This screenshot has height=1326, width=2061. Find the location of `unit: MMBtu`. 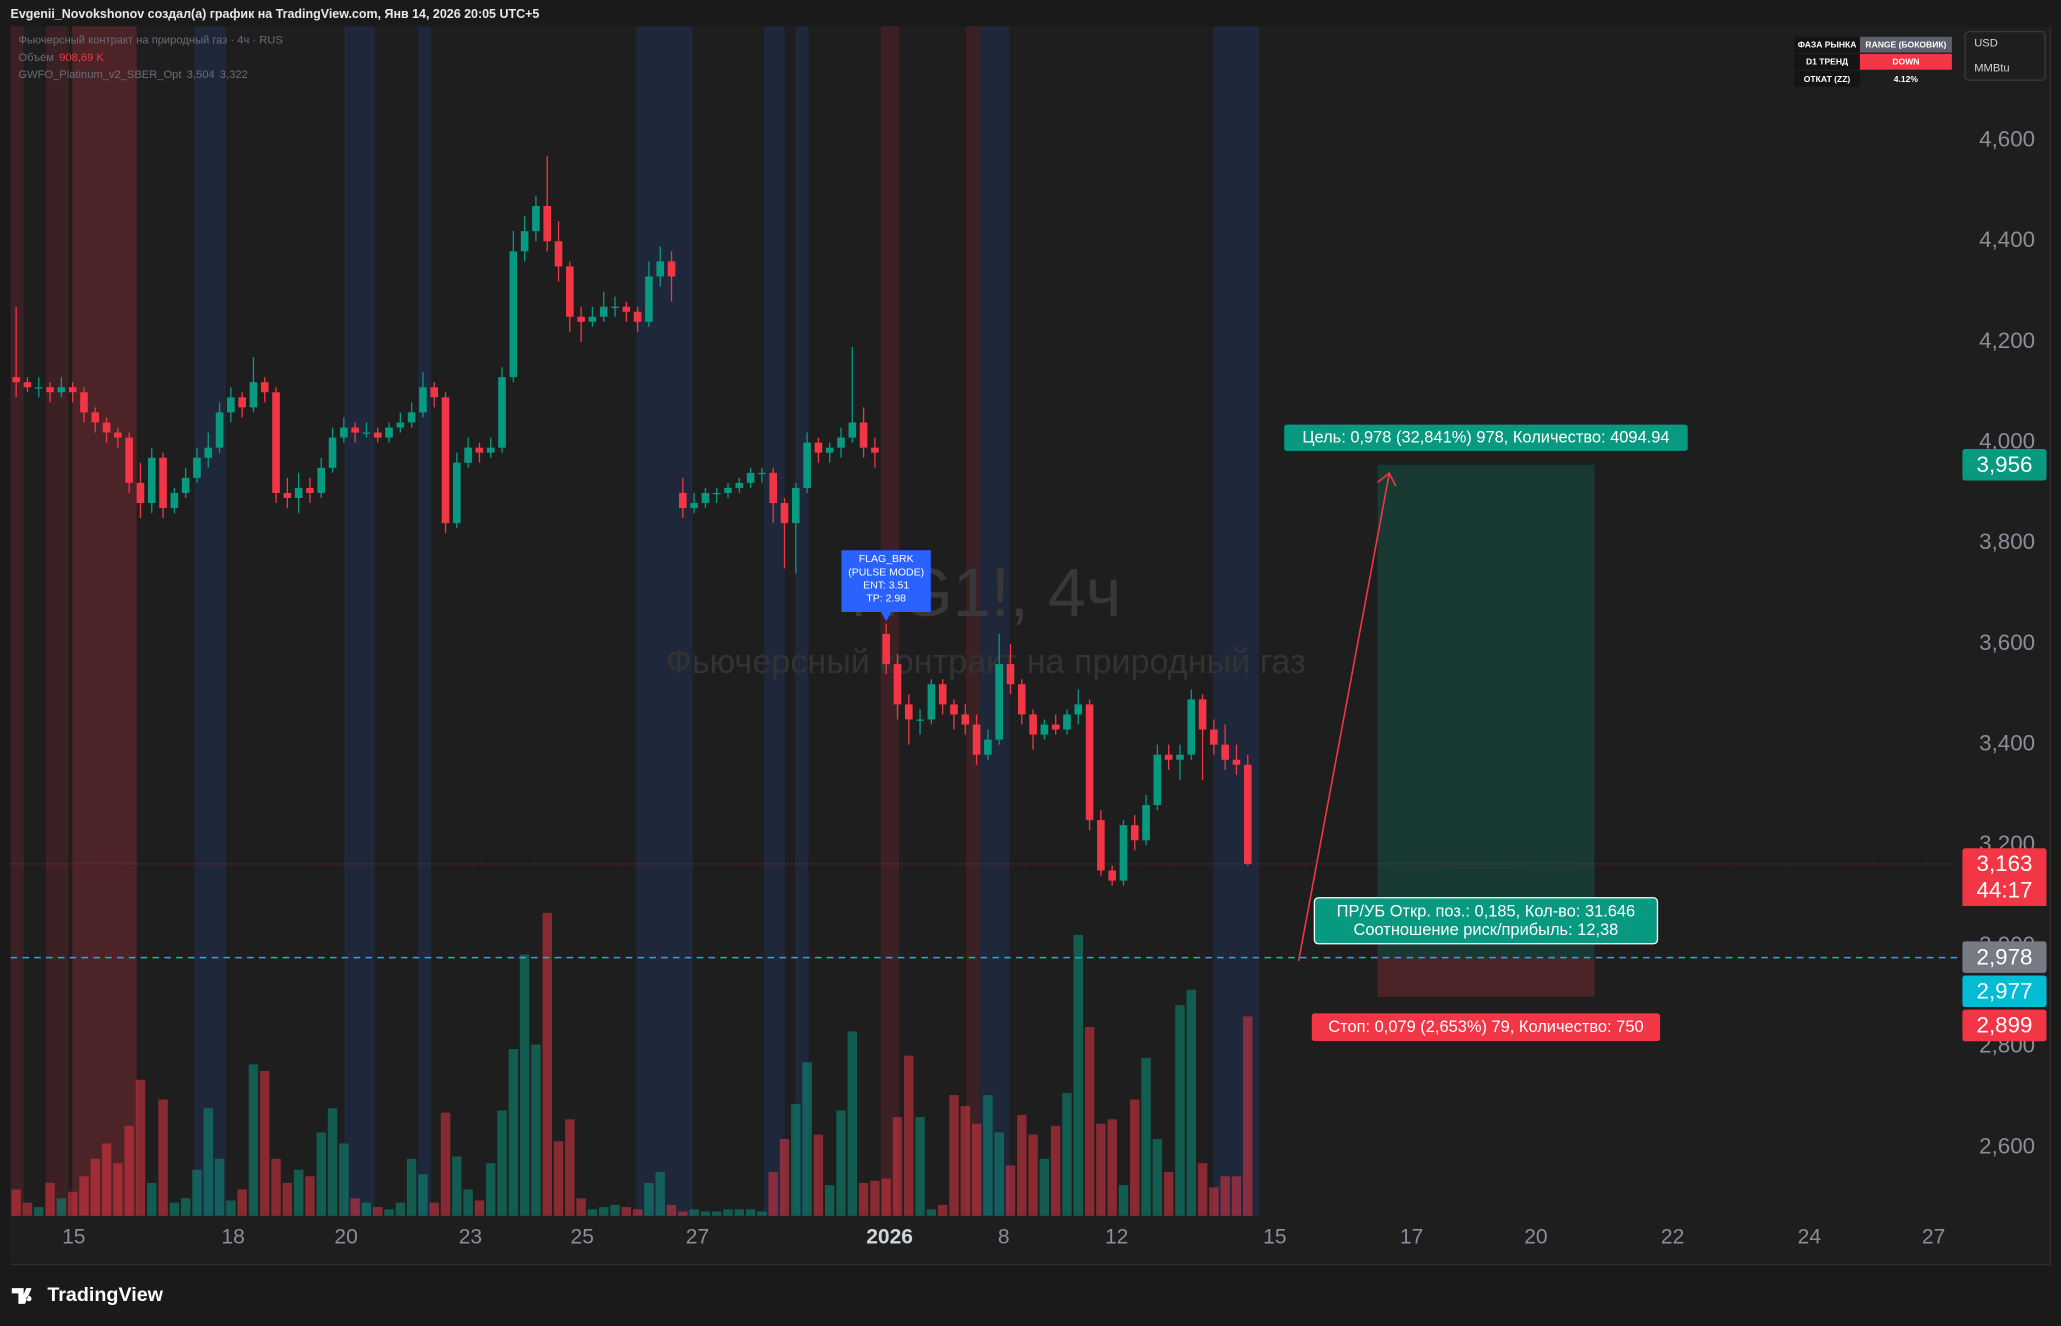

unit: MMBtu is located at coordinates (1991, 68).